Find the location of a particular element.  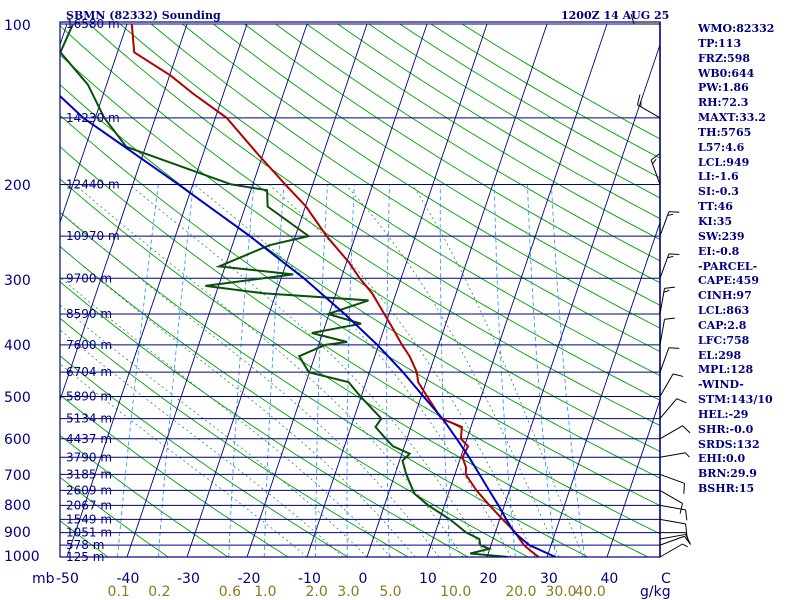

index-value: -1.6 is located at coordinates (726, 177).